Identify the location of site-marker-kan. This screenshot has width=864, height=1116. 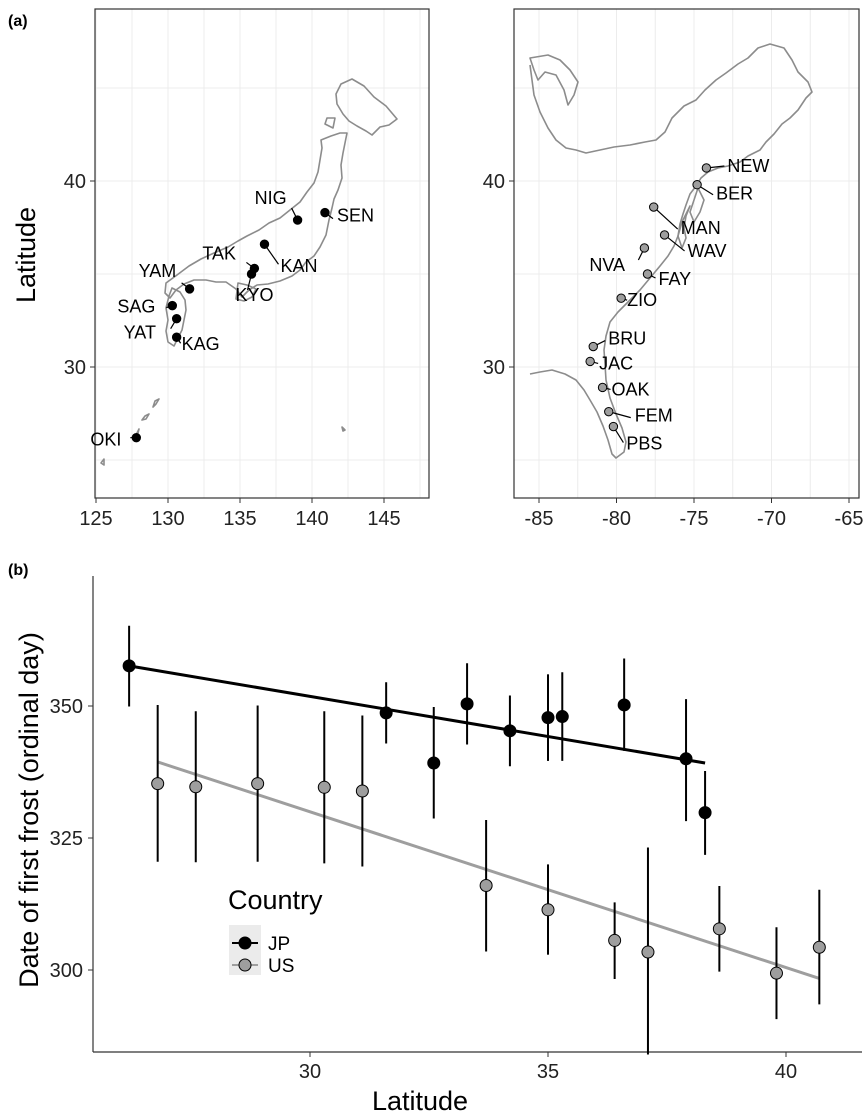
(264, 244).